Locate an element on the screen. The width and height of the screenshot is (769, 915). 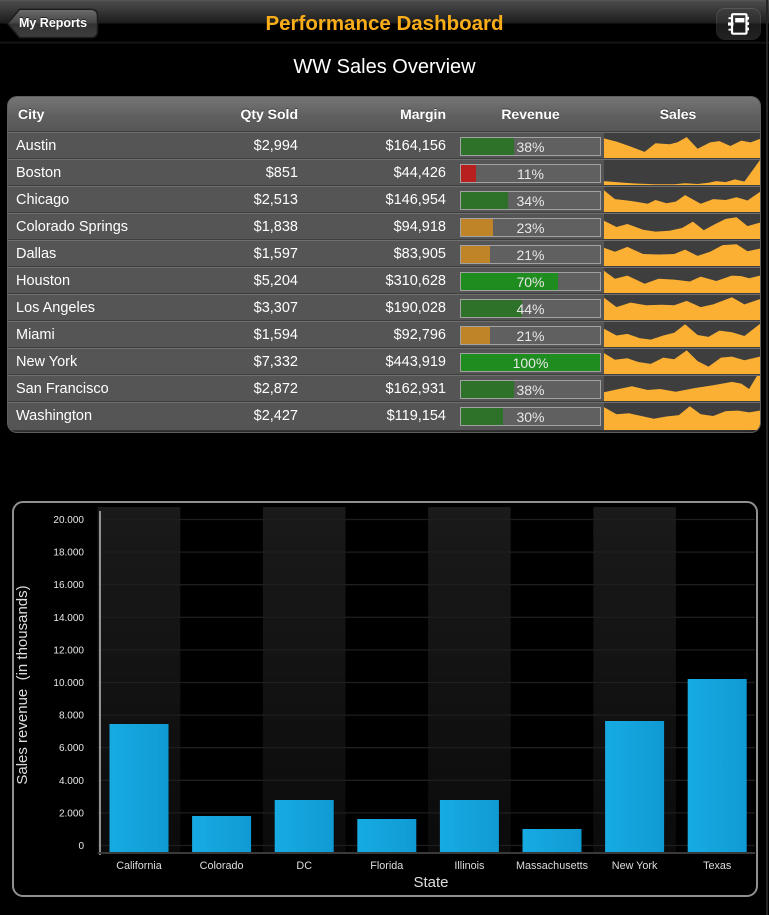
svg-text: 10.000 is located at coordinates (68, 683).